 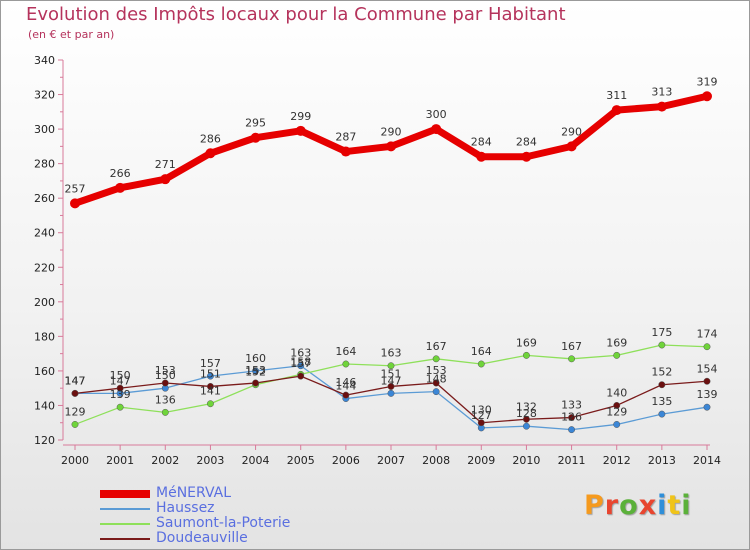 I want to click on y-tick-label: 260, so click(x=44, y=198).